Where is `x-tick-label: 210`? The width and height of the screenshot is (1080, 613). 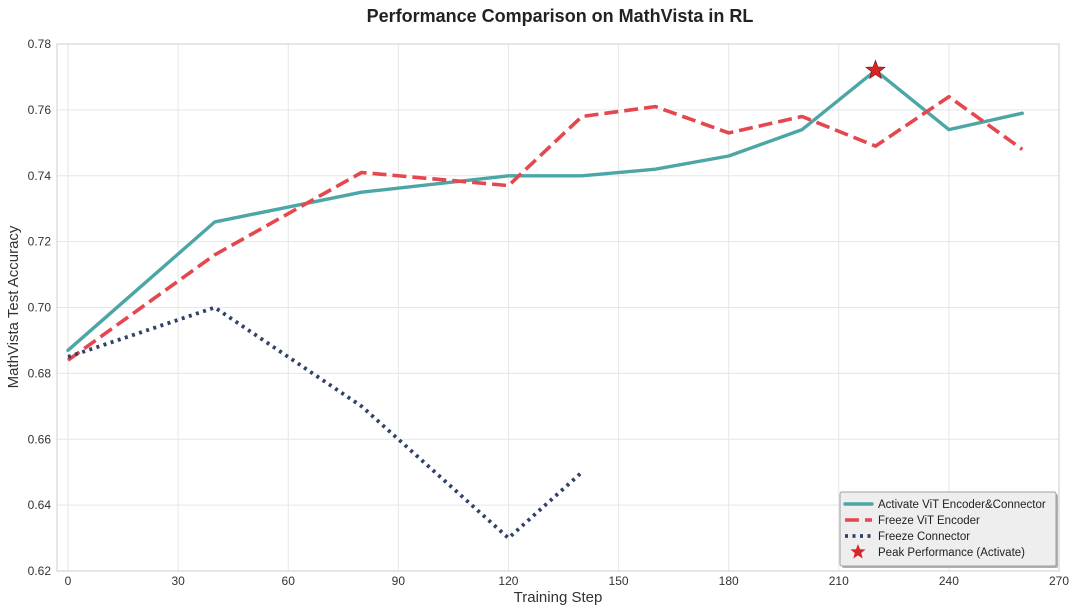
x-tick-label: 210 is located at coordinates (839, 581).